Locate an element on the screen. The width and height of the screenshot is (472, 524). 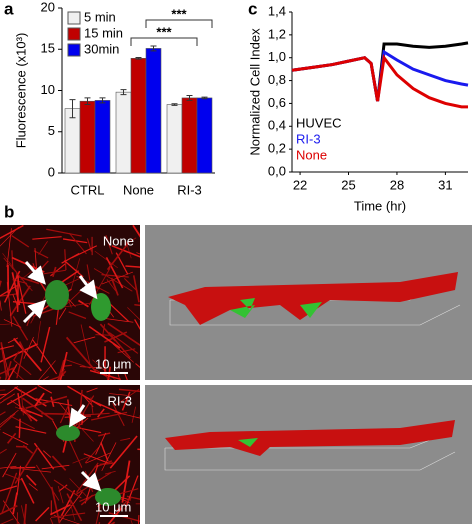
x-tick-label: 31 is located at coordinates (445, 184).